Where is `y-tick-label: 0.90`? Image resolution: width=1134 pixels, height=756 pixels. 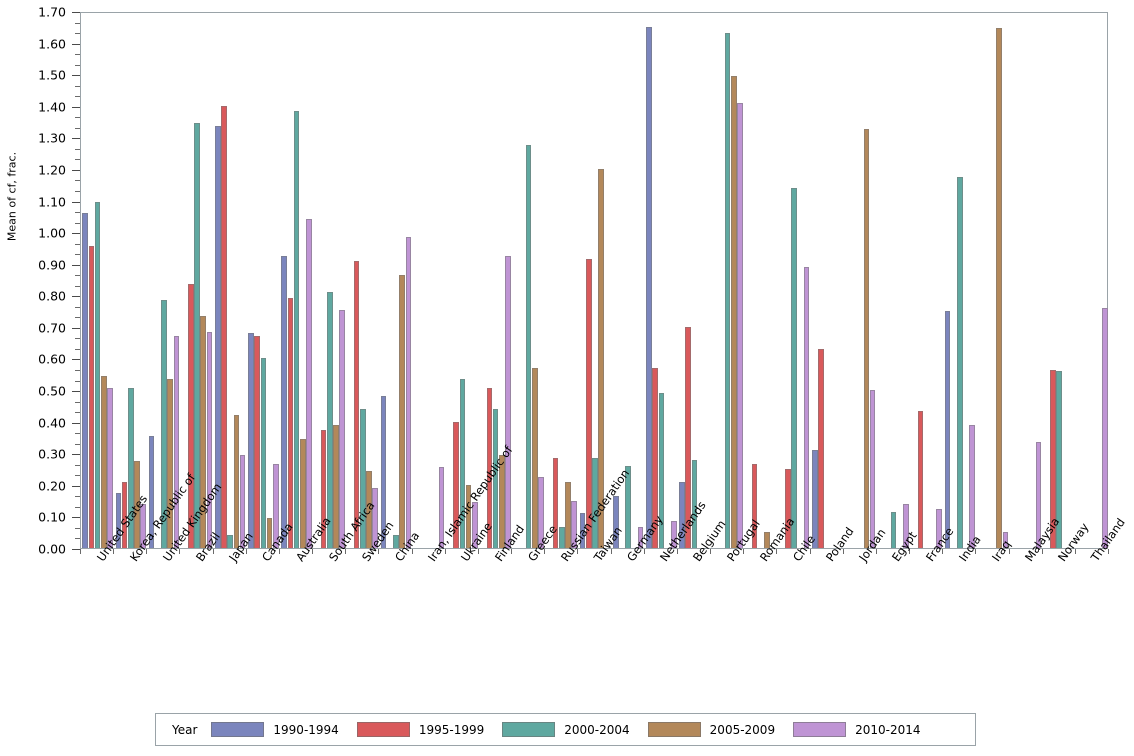 y-tick-label: 0.90 is located at coordinates (52, 265).